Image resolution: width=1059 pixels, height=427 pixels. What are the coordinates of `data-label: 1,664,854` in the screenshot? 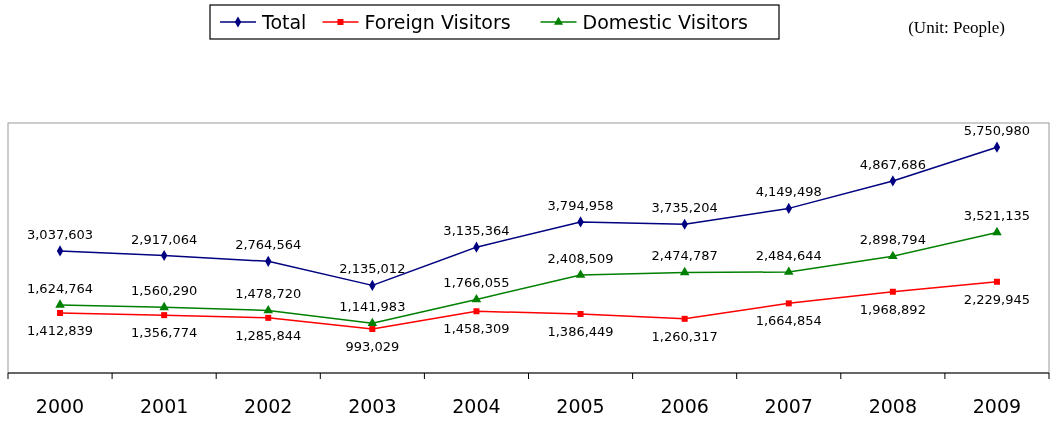 It's located at (788, 321).